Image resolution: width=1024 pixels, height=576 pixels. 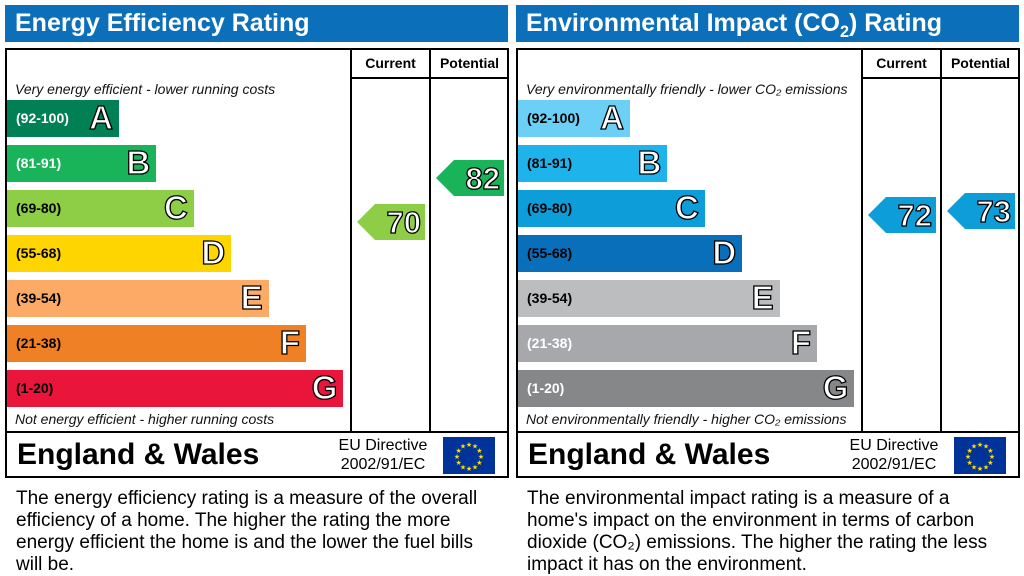 I want to click on potential-rating-arrow: 82, so click(x=470, y=178).